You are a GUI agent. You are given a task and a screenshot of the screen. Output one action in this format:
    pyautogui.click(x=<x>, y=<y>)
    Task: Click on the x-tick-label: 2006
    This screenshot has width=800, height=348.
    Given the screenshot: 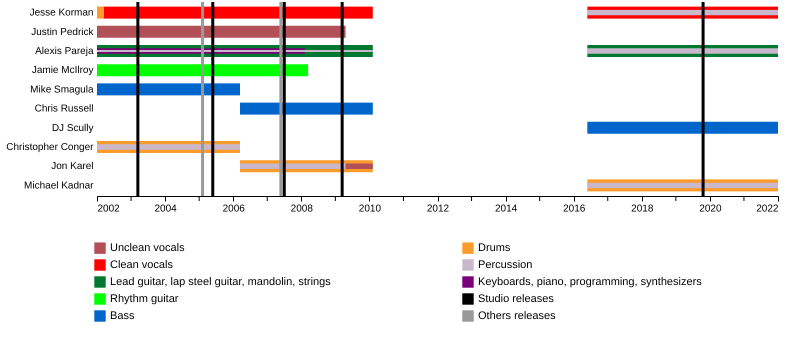 What is the action you would take?
    pyautogui.click(x=234, y=209)
    